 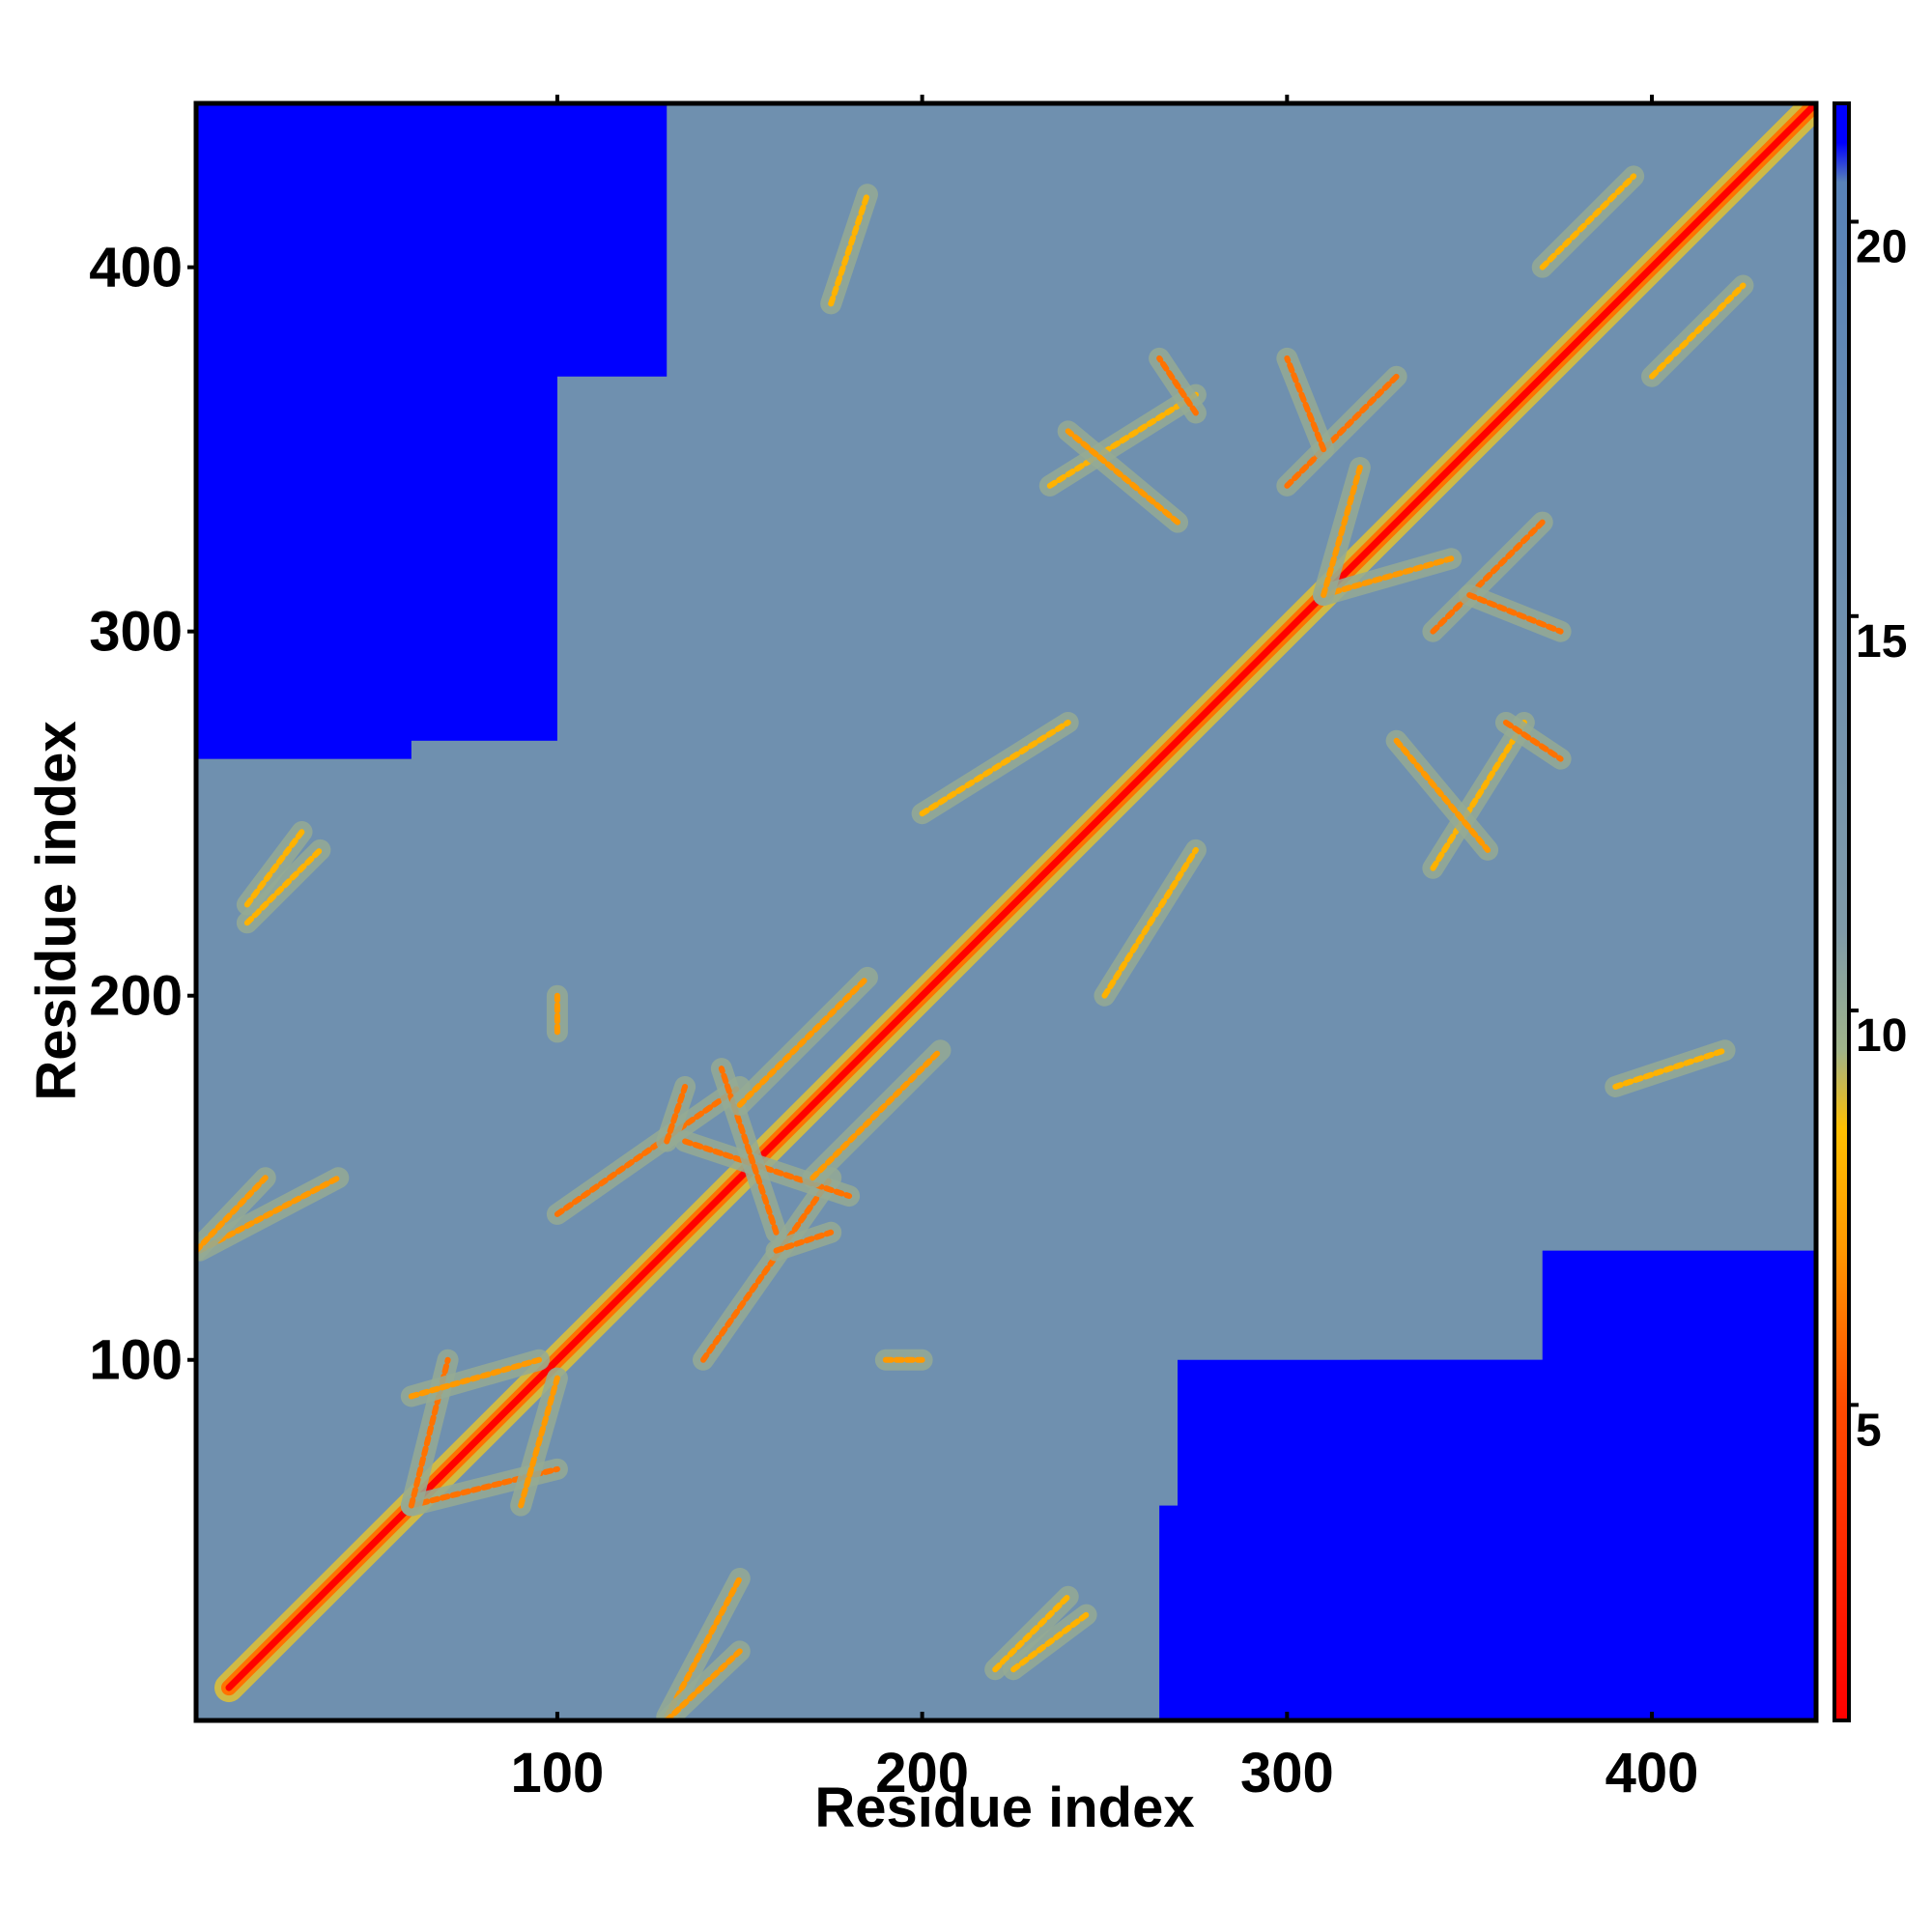 I want to click on x-tick-label: 400, so click(x=1652, y=1773).